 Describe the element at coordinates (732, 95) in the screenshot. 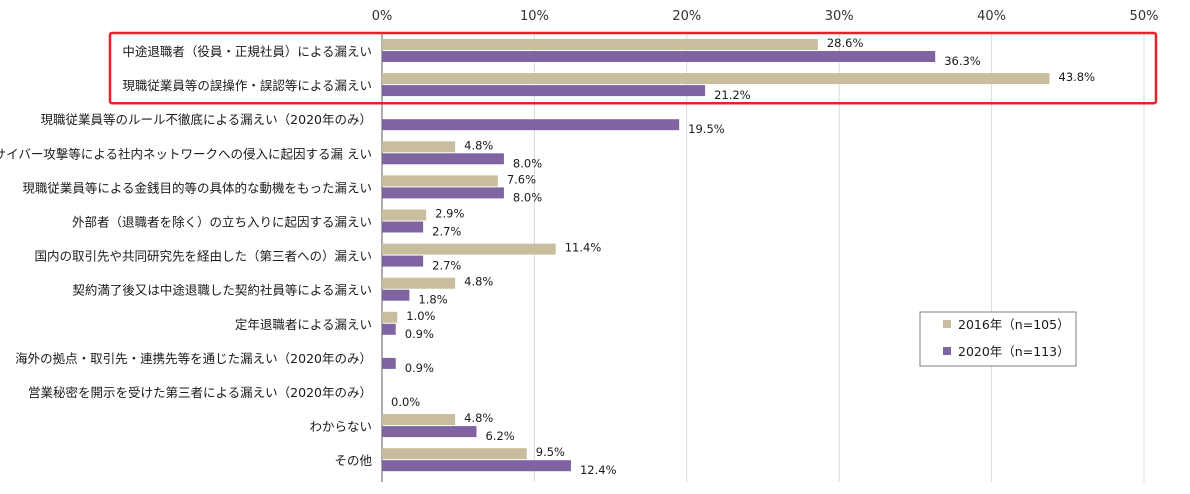

I see `data-label: 21.2%` at that location.